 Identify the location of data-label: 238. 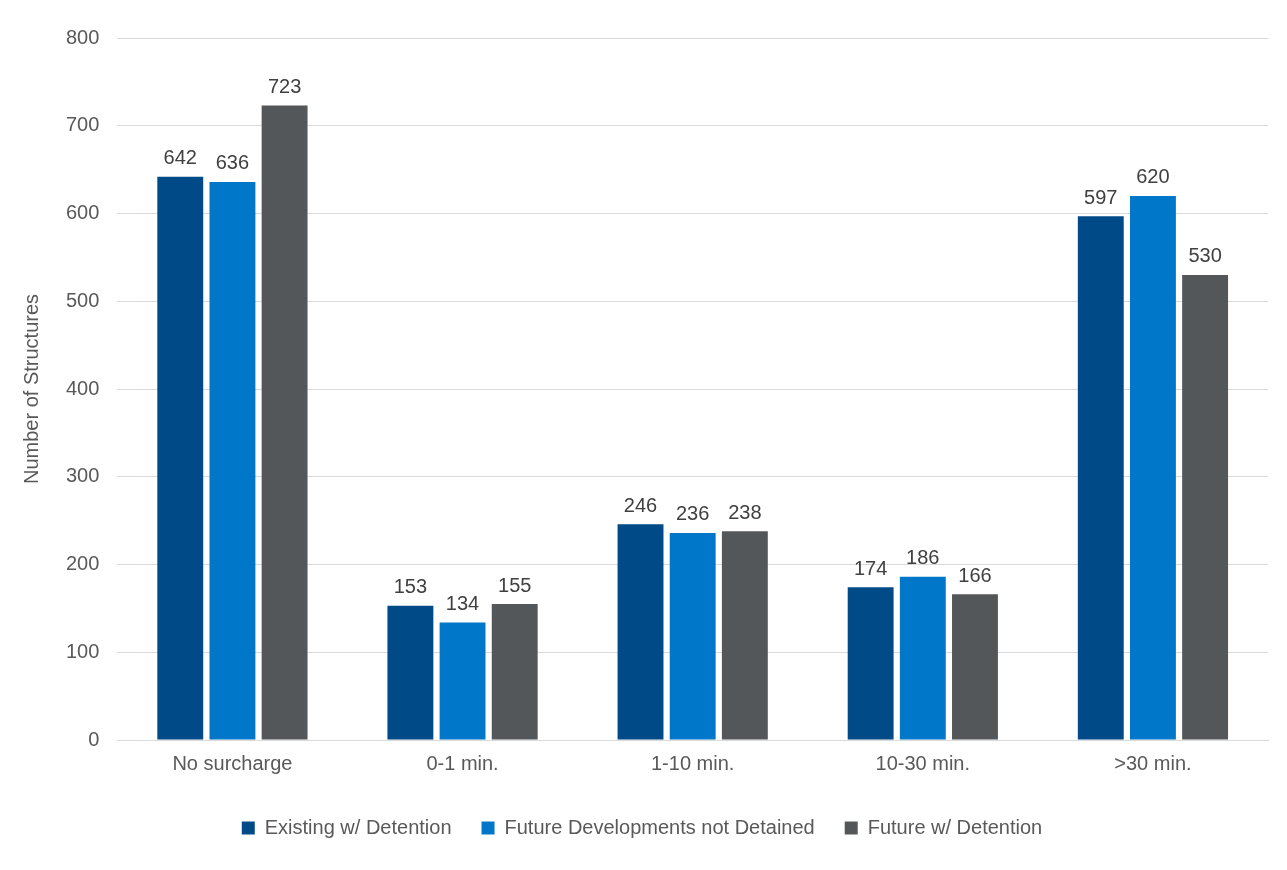
(745, 511).